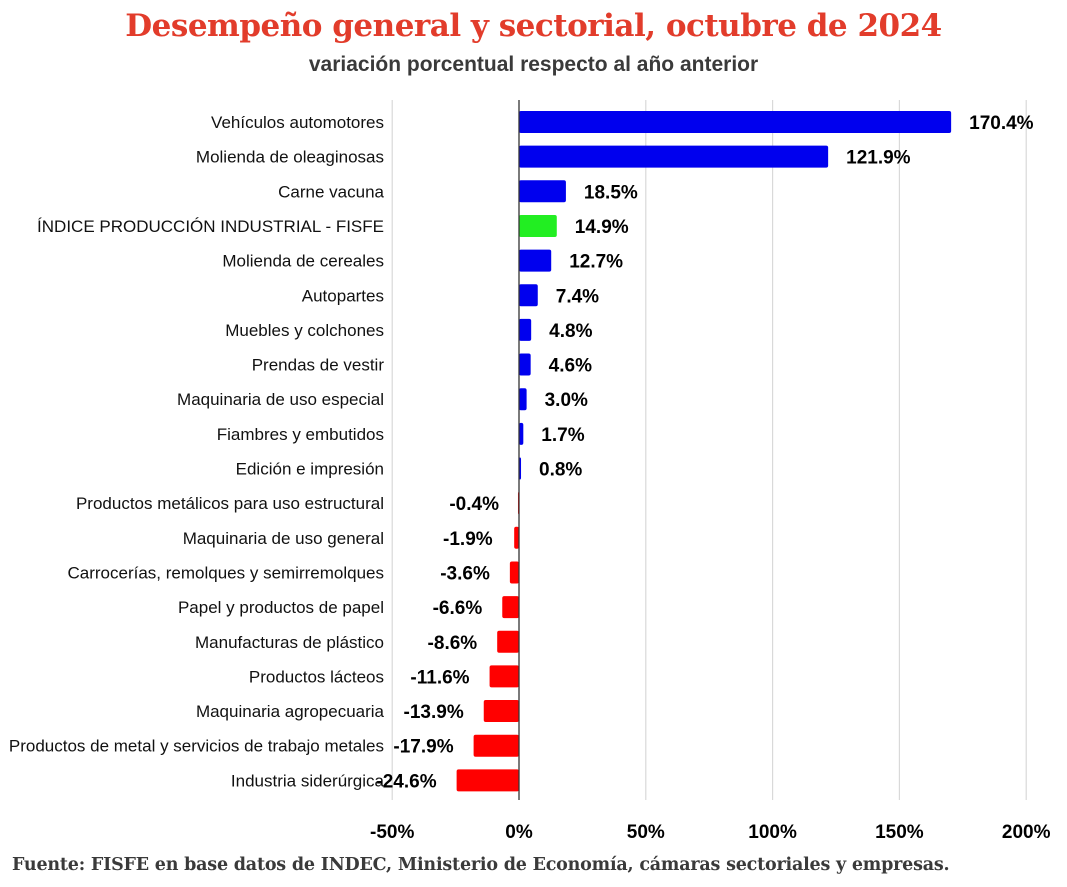 This screenshot has height=887, width=1067. I want to click on value-label: 7.4%, so click(577, 296).